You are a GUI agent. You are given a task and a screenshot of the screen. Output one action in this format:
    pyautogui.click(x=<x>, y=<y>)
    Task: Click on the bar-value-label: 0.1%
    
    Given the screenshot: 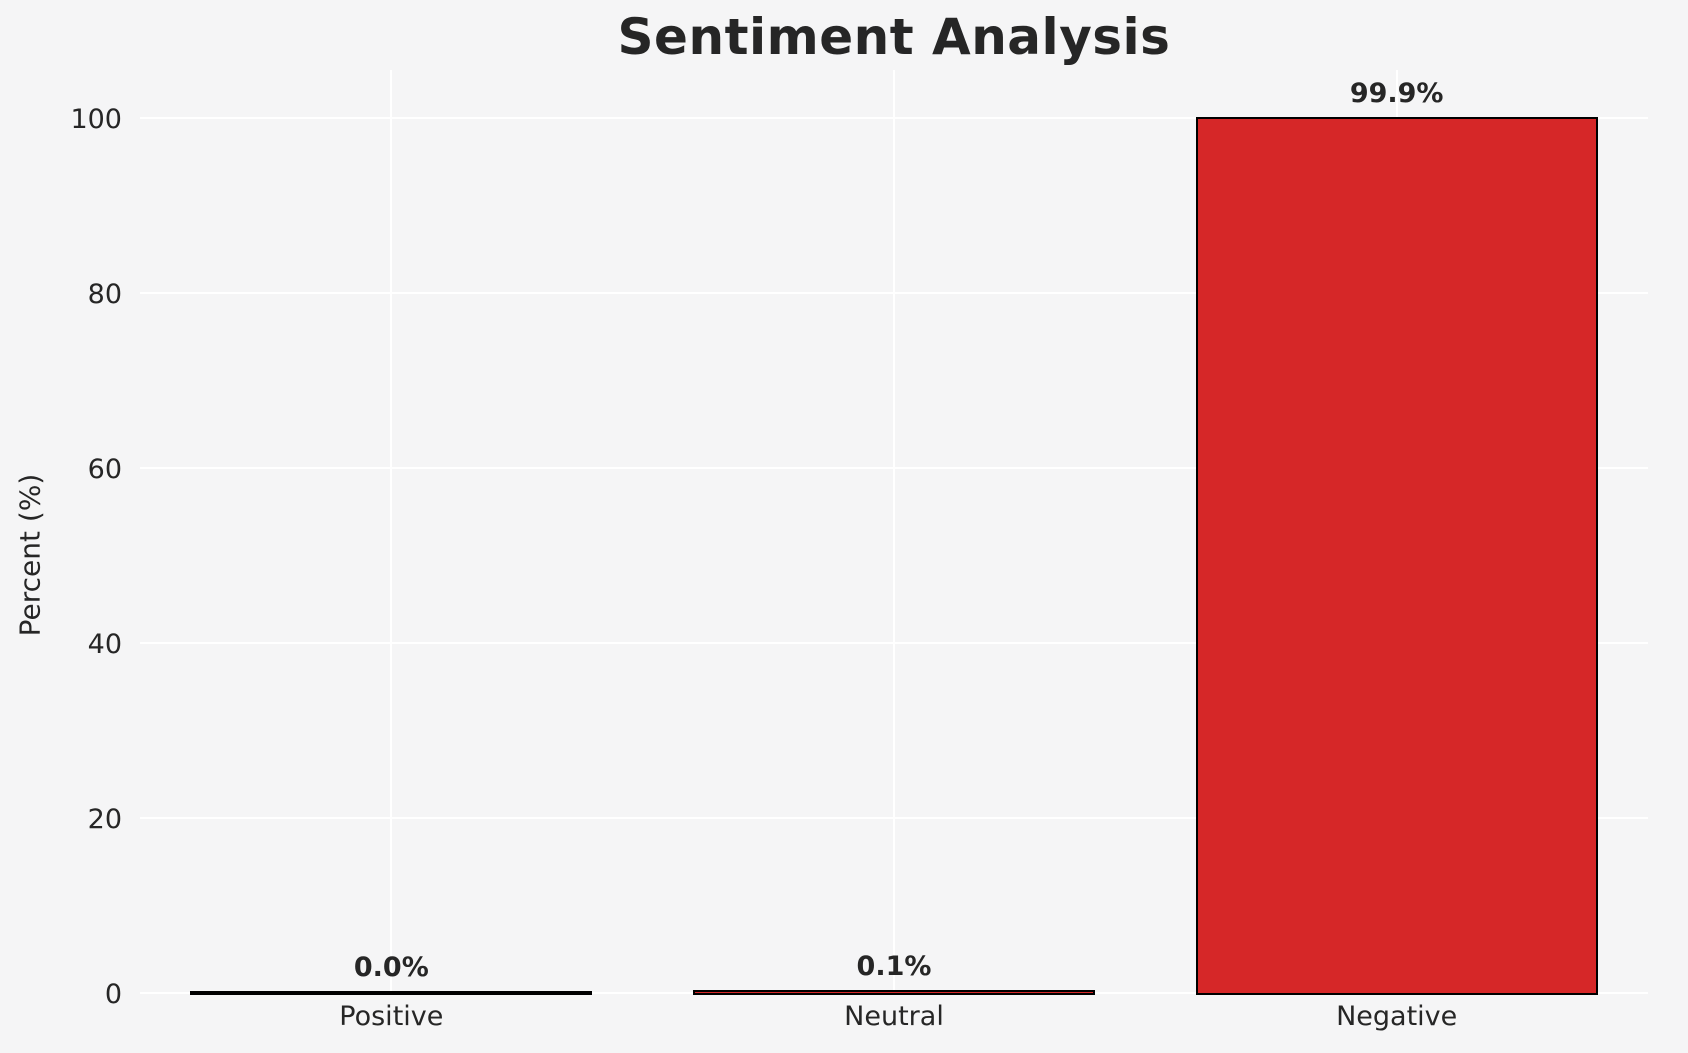 What is the action you would take?
    pyautogui.click(x=894, y=967)
    